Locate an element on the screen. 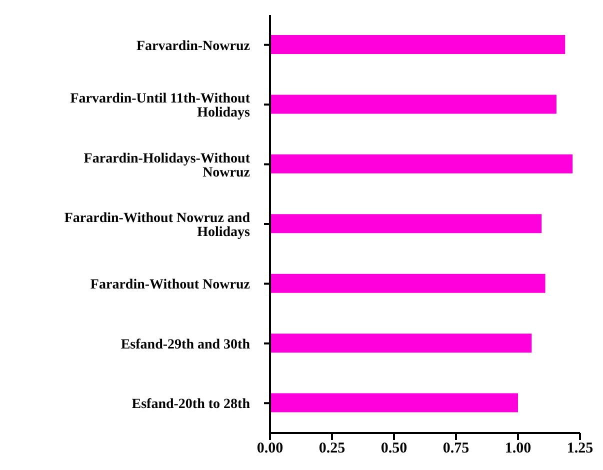  y-tick-label: Farardin-Without Nowruz and Holidays is located at coordinates (157, 225).